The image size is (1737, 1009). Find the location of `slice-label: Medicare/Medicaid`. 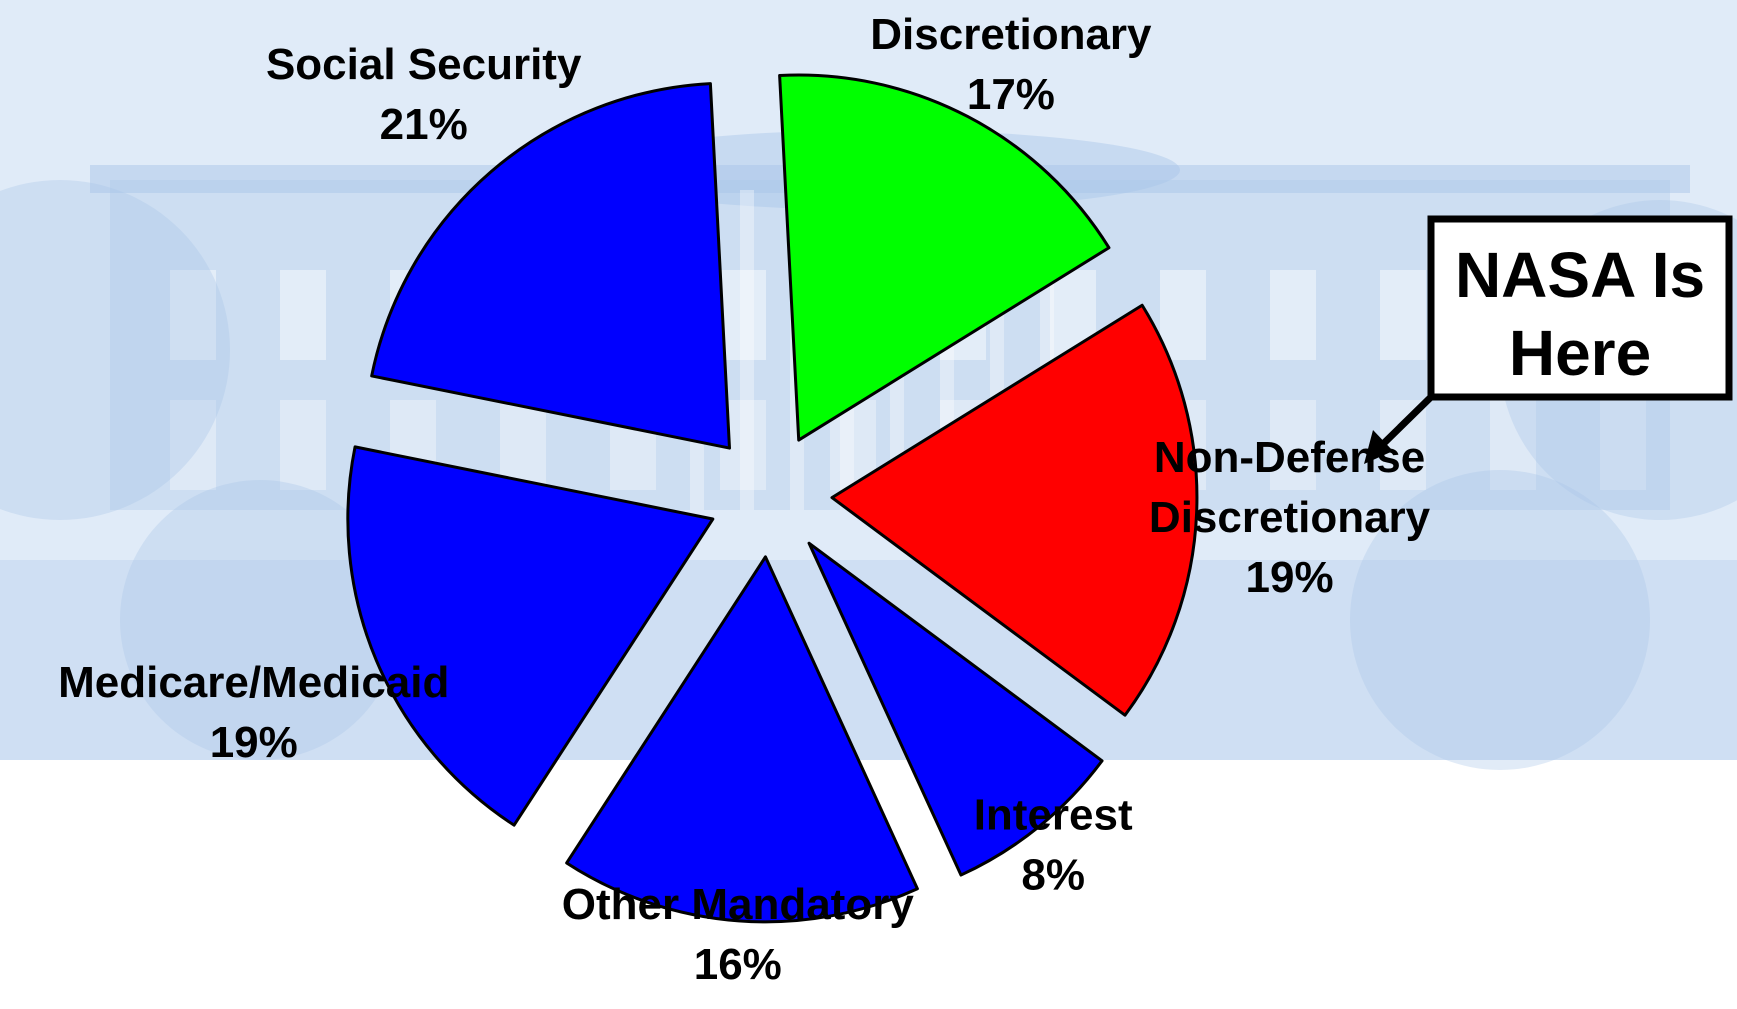

slice-label: Medicare/Medicaid is located at coordinates (253, 682).